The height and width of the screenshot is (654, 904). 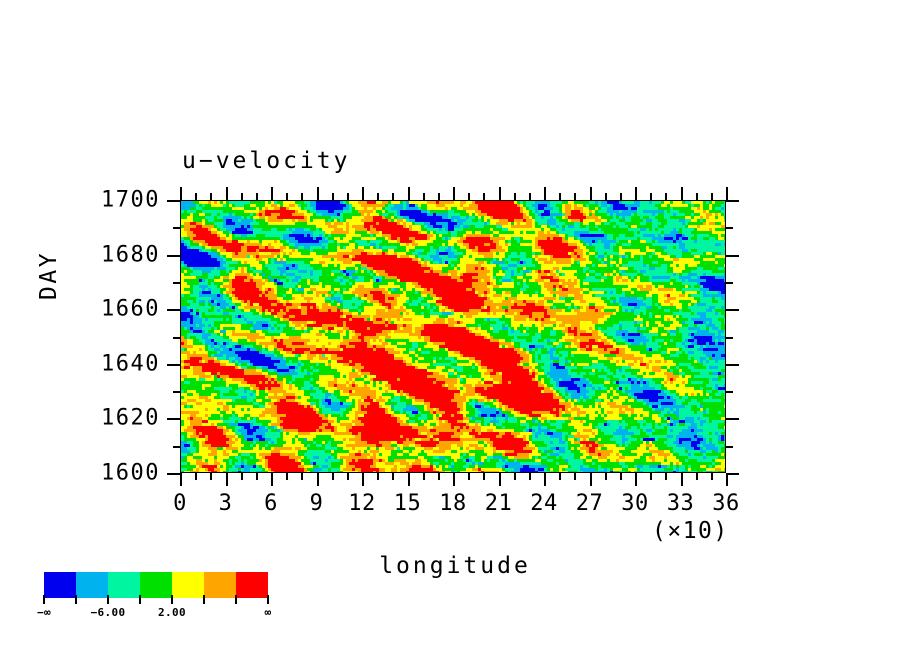 I want to click on x-tick-label: 6, so click(x=271, y=503).